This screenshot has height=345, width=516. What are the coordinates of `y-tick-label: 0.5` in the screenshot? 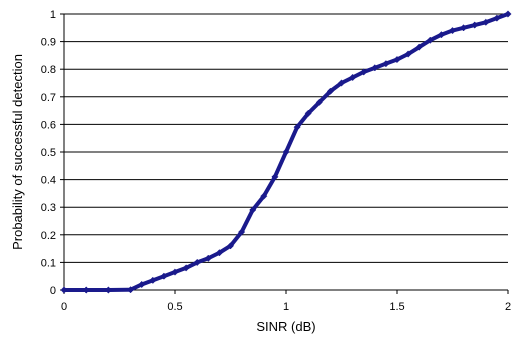 It's located at (48, 153).